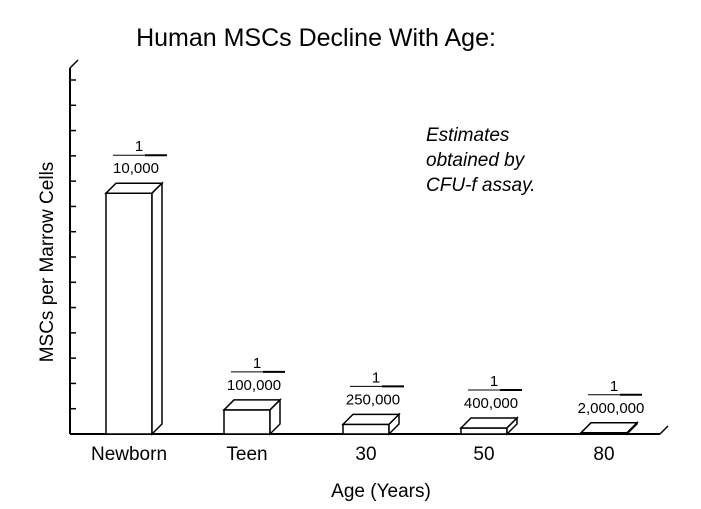 The width and height of the screenshot is (701, 509). Describe the element at coordinates (316, 38) in the screenshot. I see `chart-title: Human MSCs Decline With Age:` at that location.